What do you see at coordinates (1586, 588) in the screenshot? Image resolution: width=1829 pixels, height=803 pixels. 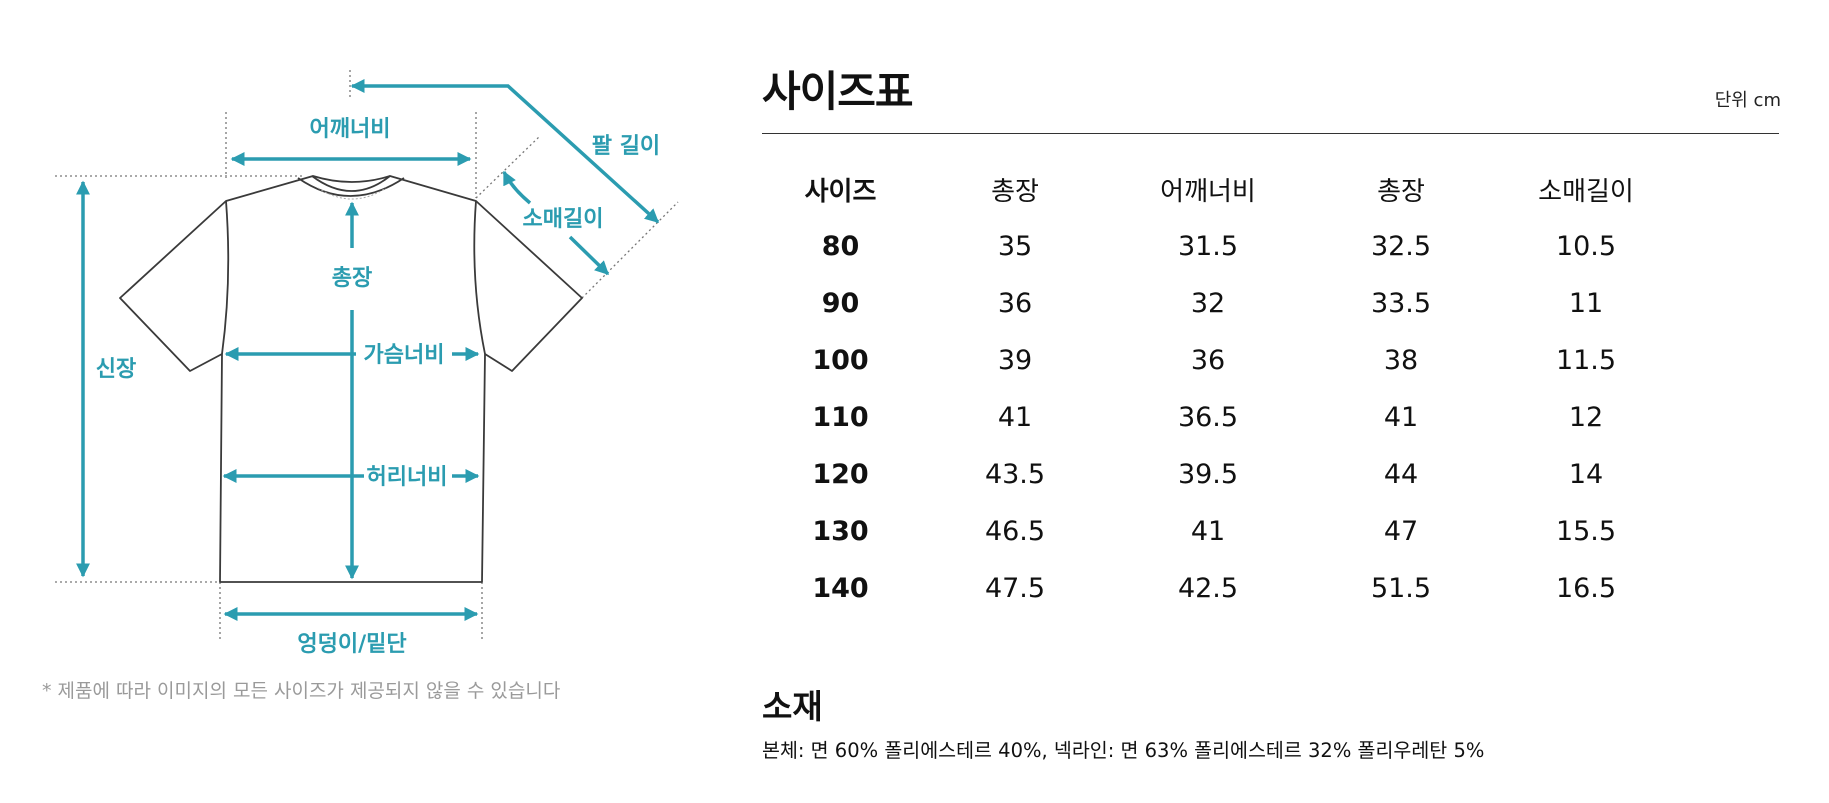 I see `table-cell: 16.5` at bounding box center [1586, 588].